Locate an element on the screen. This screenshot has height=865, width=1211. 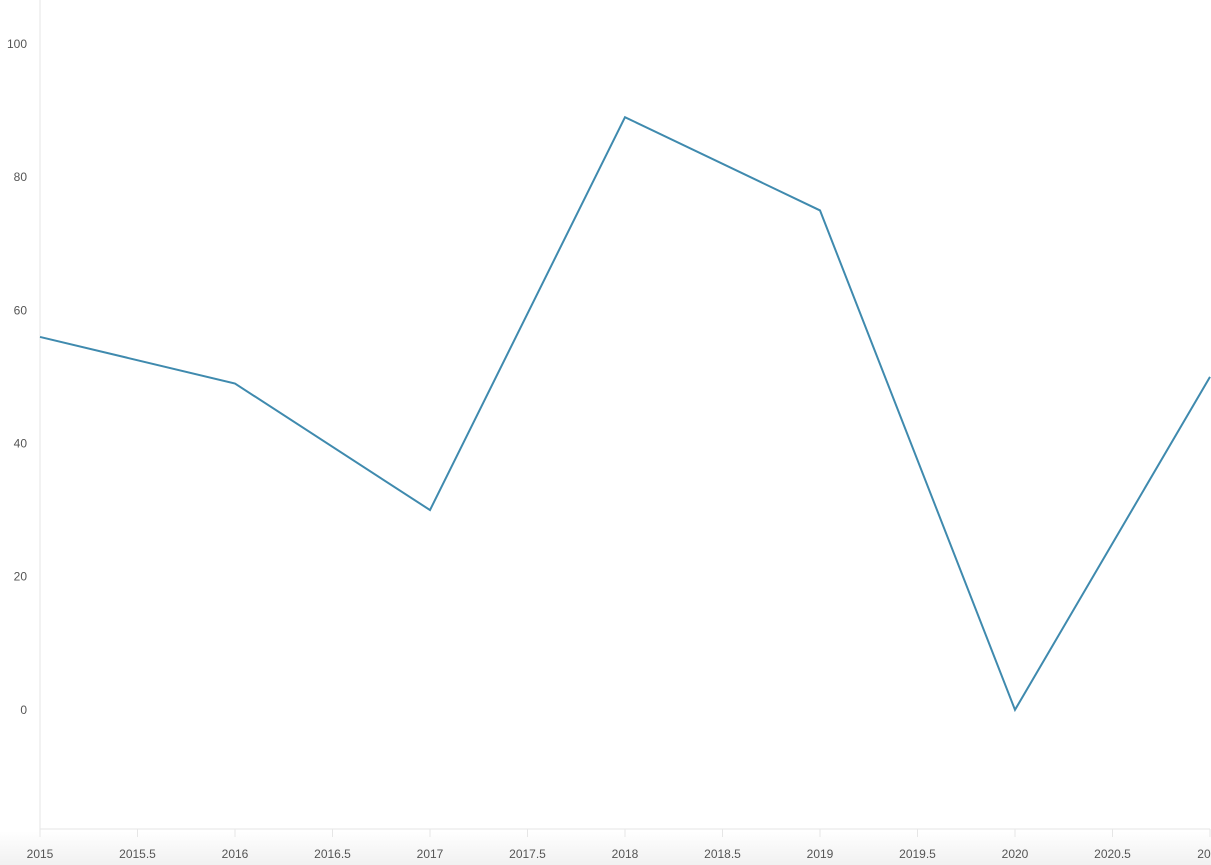
x-tick: 2017.5 is located at coordinates (527, 845).